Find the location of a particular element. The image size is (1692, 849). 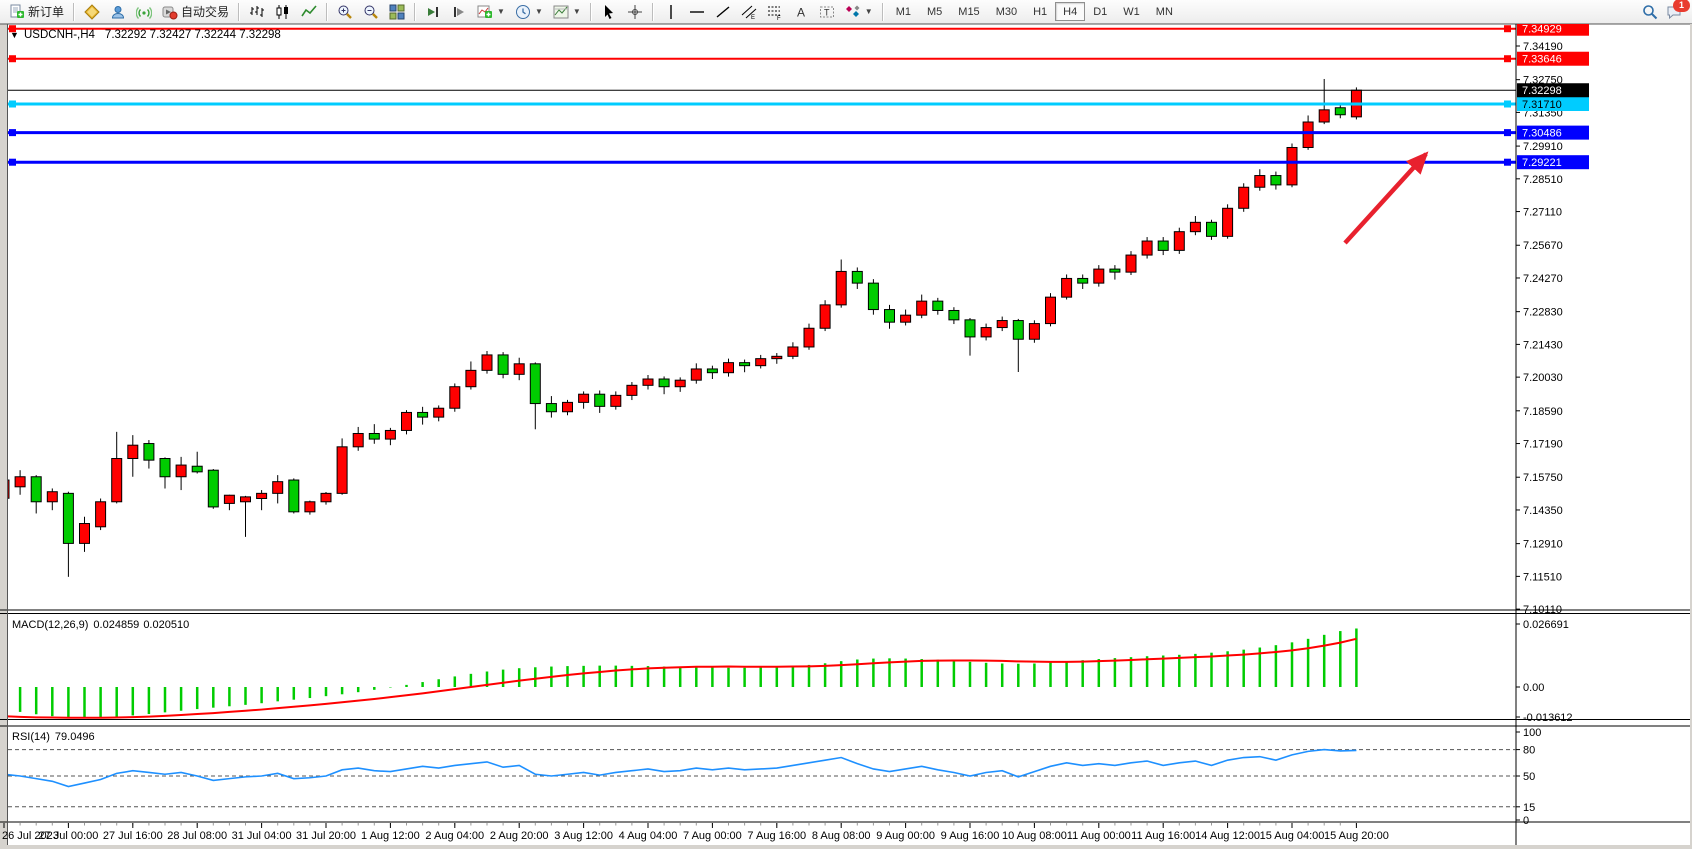

candle-chart-button is located at coordinates (283, 12).